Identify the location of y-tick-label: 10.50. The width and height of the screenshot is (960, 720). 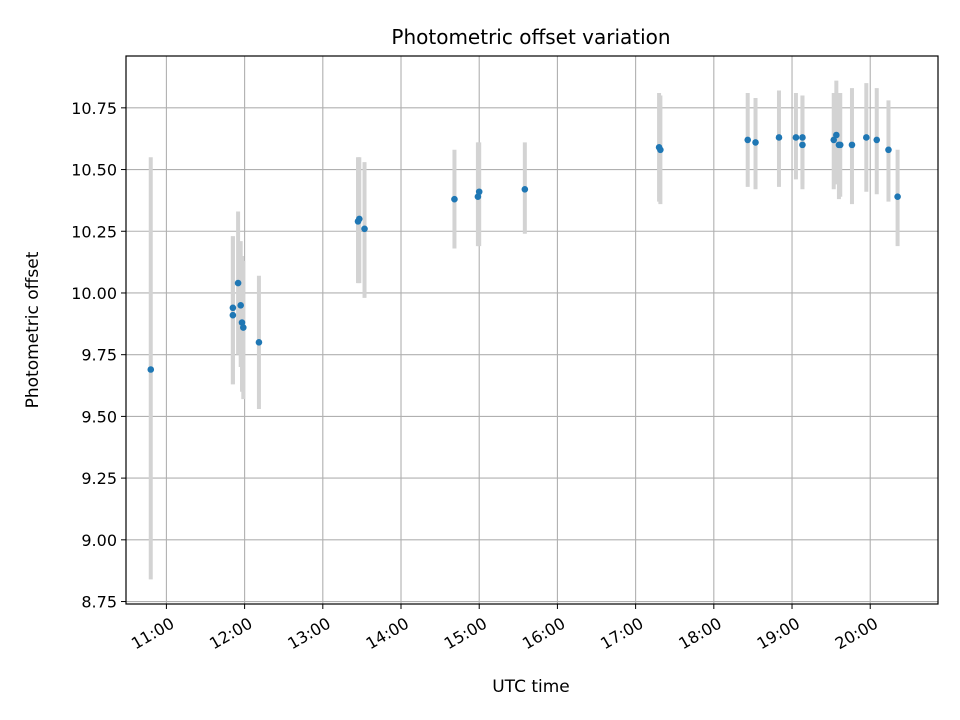
(94, 170).